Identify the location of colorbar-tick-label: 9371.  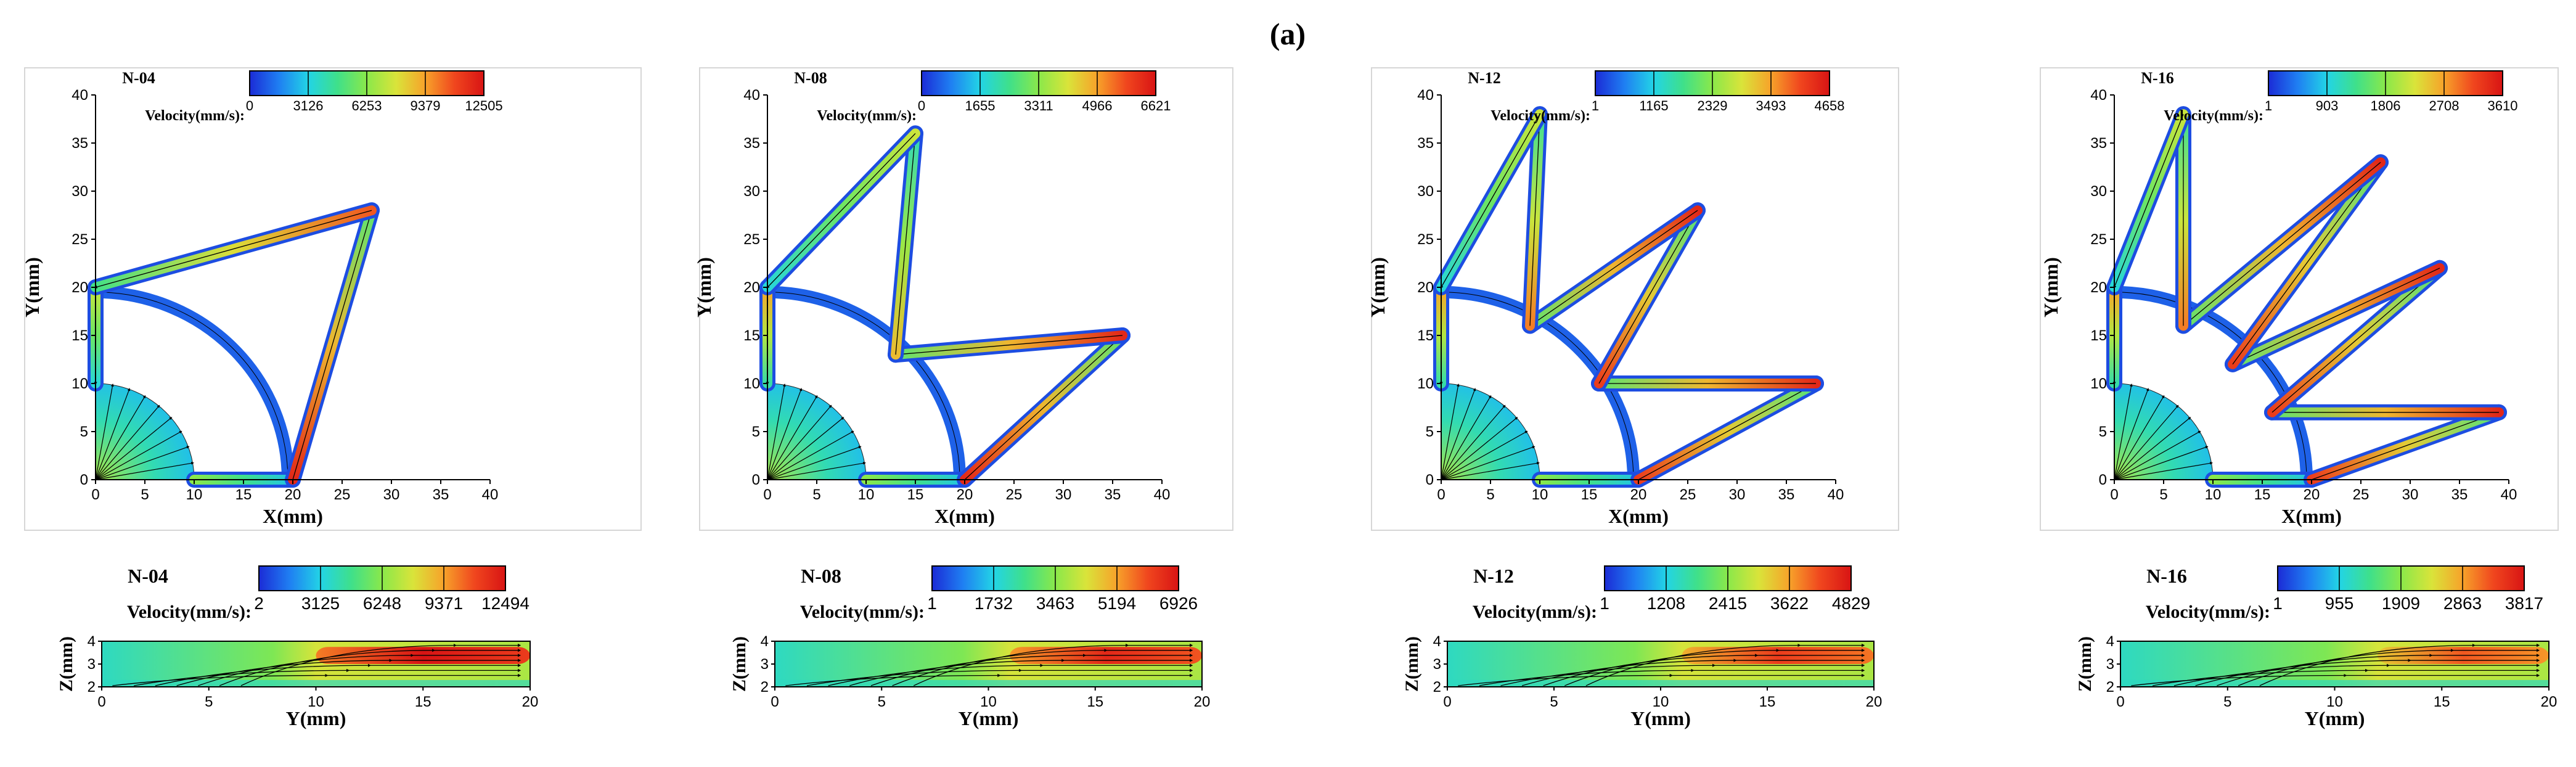
(444, 603).